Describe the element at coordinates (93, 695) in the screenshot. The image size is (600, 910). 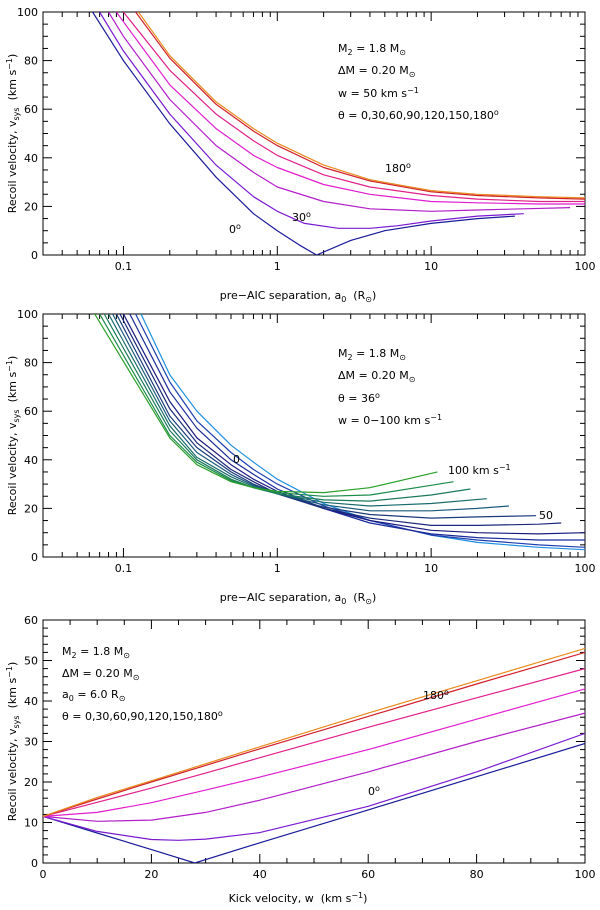
I see `annotation: a0 = 6.0 R⊙` at that location.